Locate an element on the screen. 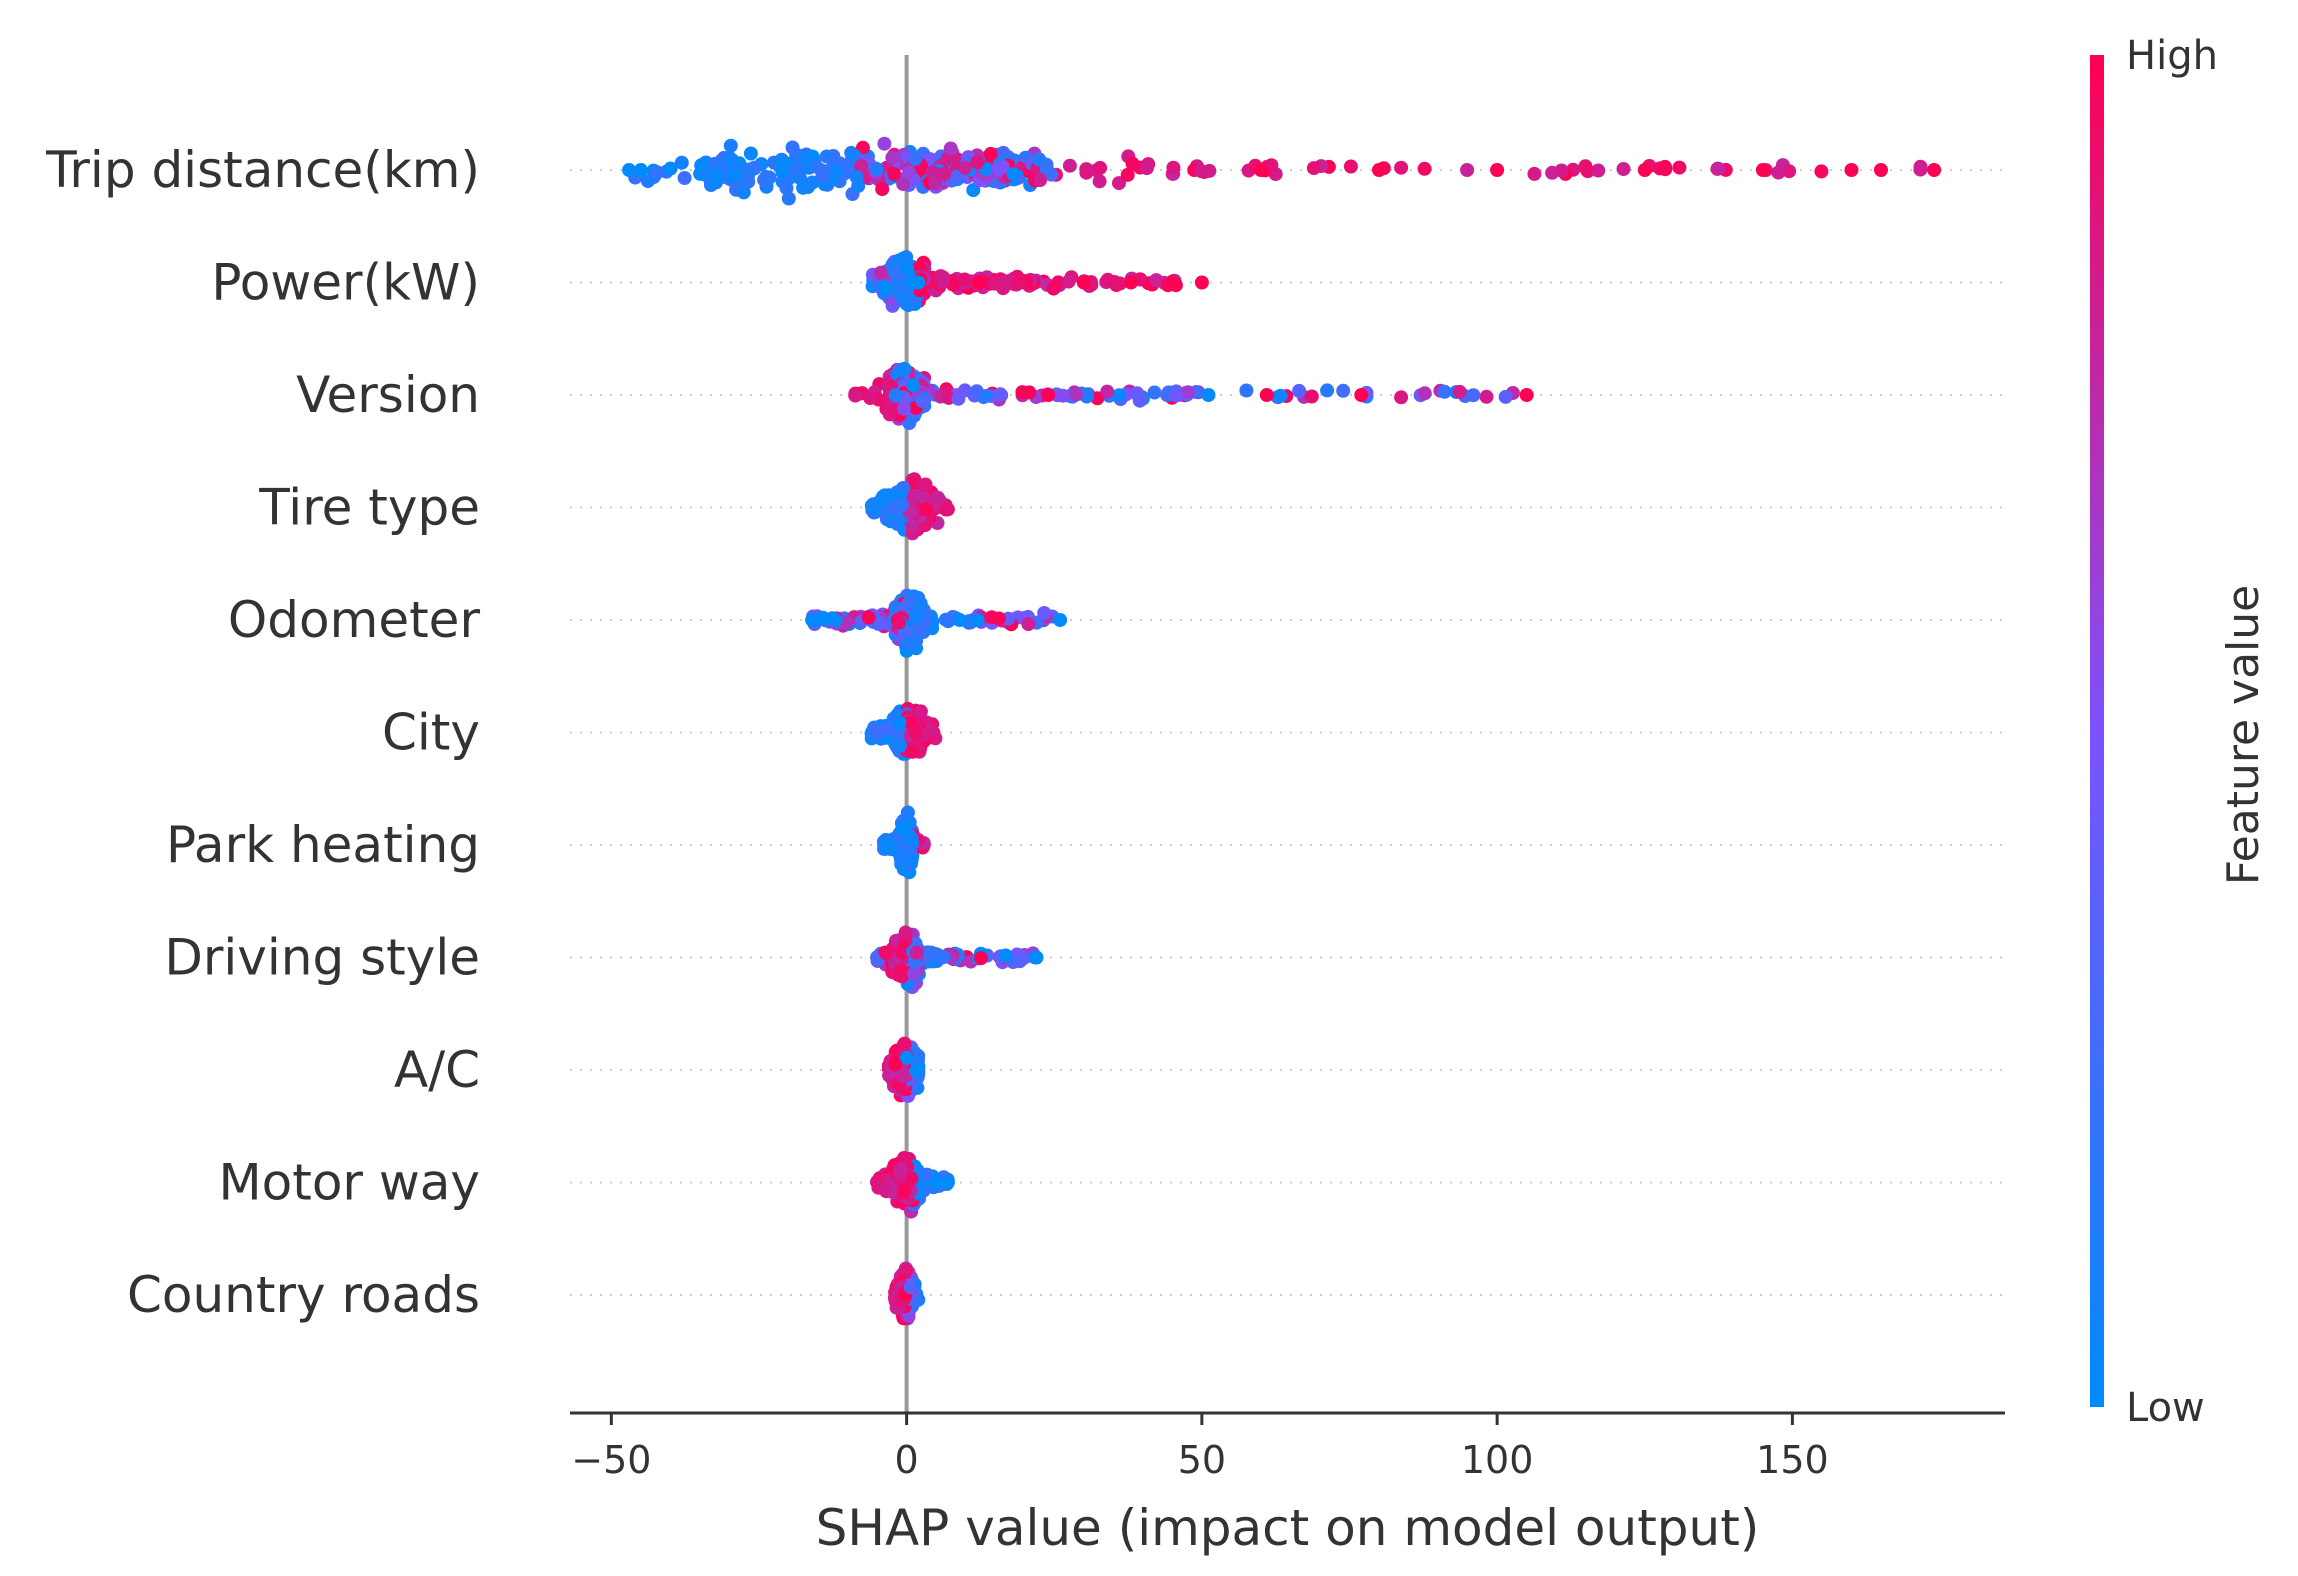 This screenshot has width=2298, height=1576. feature-label: Version is located at coordinates (388, 395).